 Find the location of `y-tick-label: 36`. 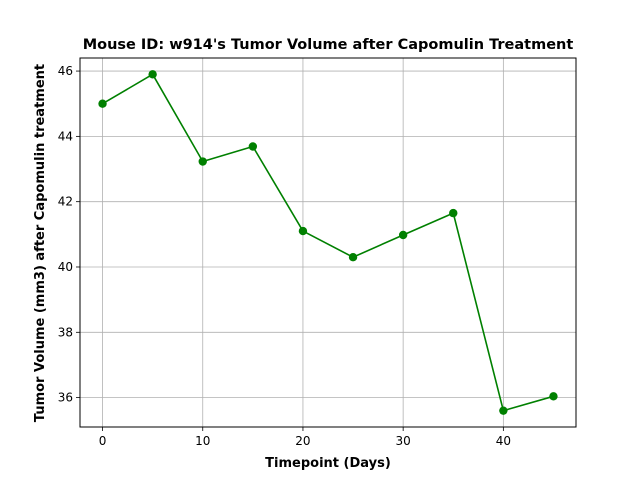

y-tick-label: 36 is located at coordinates (65, 398).